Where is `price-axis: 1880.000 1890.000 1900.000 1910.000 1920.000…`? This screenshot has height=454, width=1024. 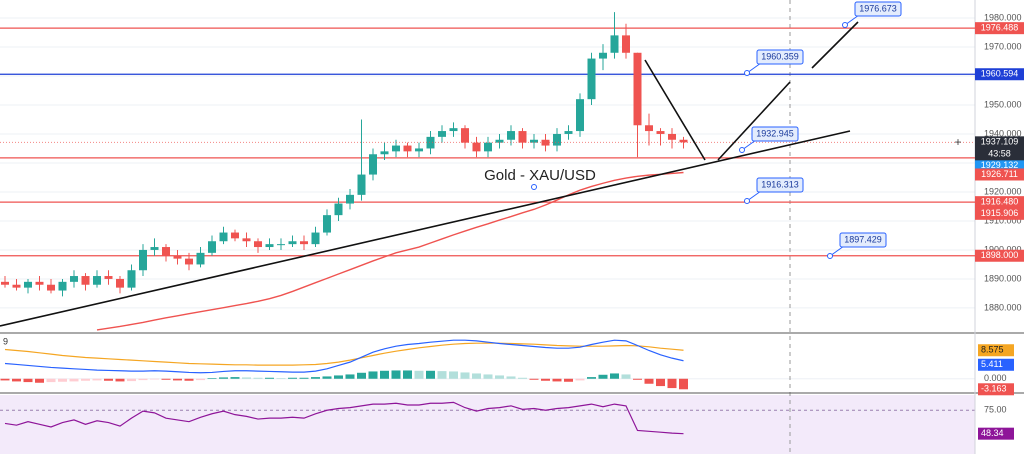
price-axis: 1880.000 1890.000 1900.000 1910.000 1920.000… is located at coordinates (999, 226).